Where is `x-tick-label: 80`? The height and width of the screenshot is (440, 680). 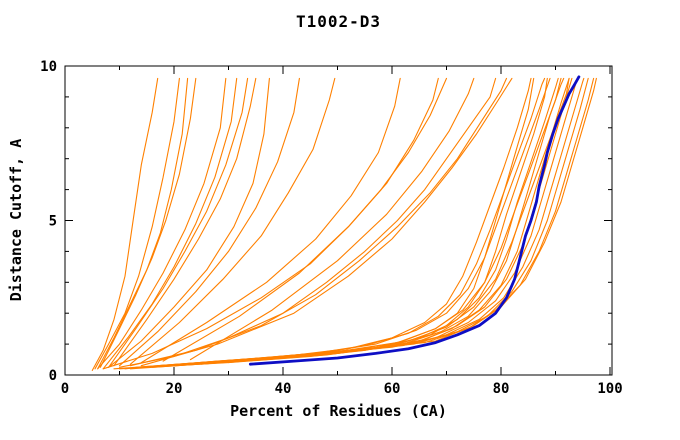 x-tick-label: 80 is located at coordinates (501, 389).